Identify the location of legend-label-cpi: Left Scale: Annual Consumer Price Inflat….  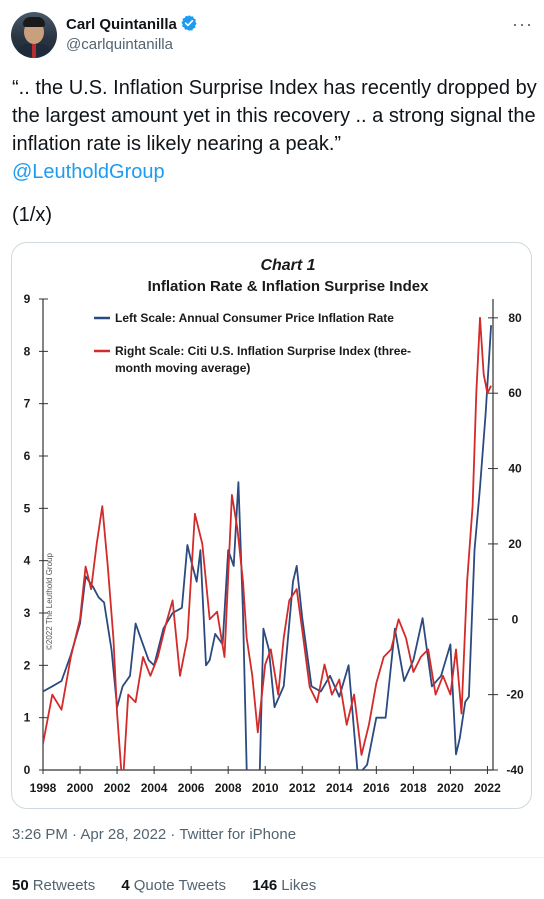
(254, 318).